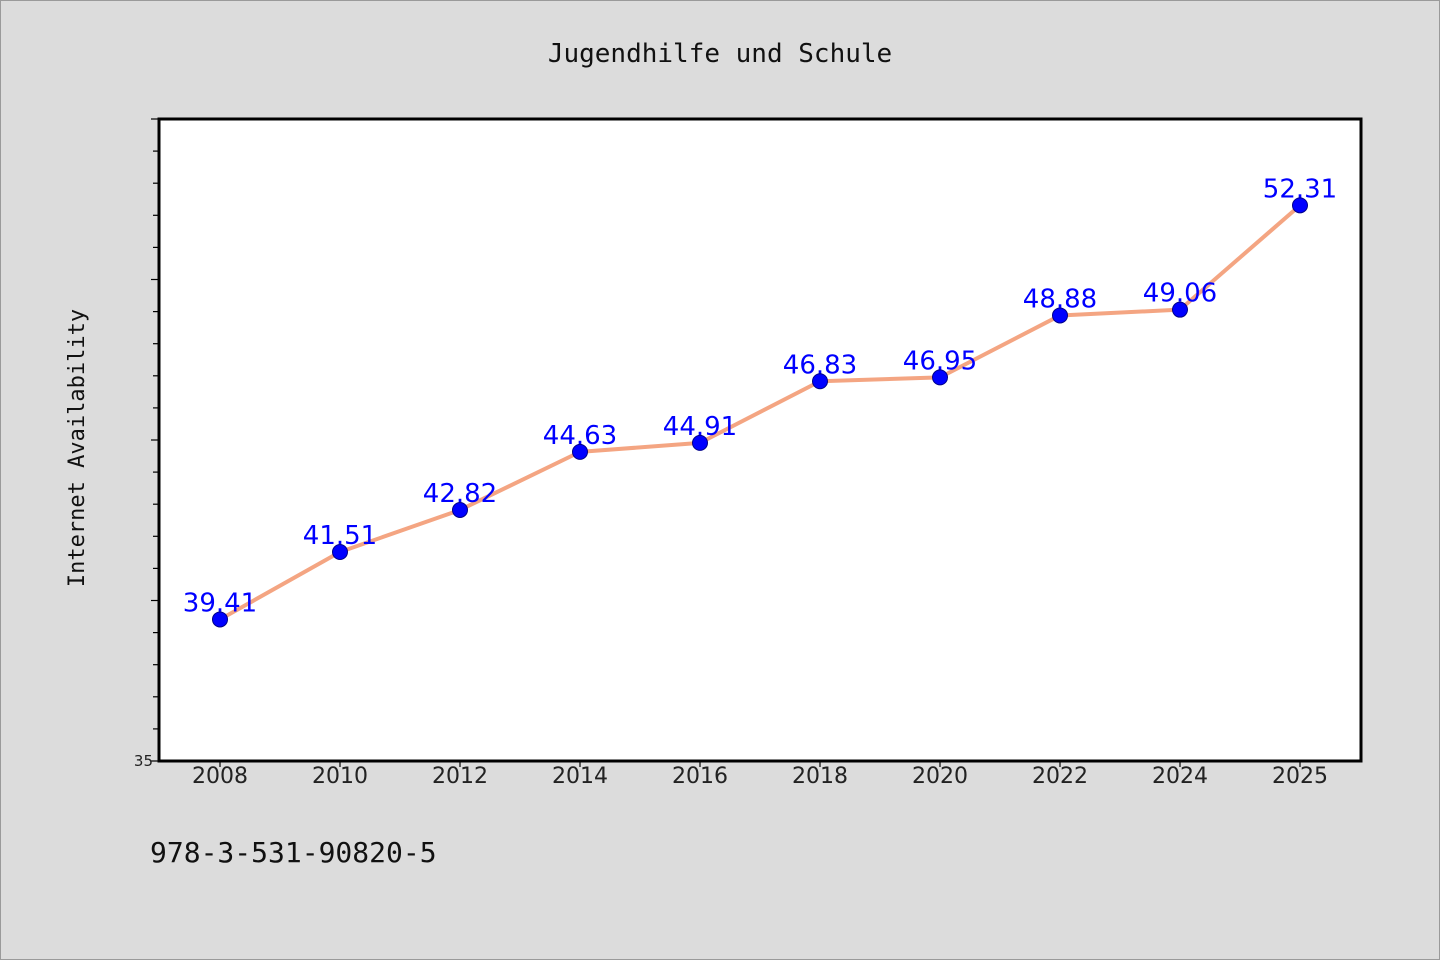 The width and height of the screenshot is (1440, 960). Describe the element at coordinates (1180, 776) in the screenshot. I see `x-tick-label: 2024` at that location.